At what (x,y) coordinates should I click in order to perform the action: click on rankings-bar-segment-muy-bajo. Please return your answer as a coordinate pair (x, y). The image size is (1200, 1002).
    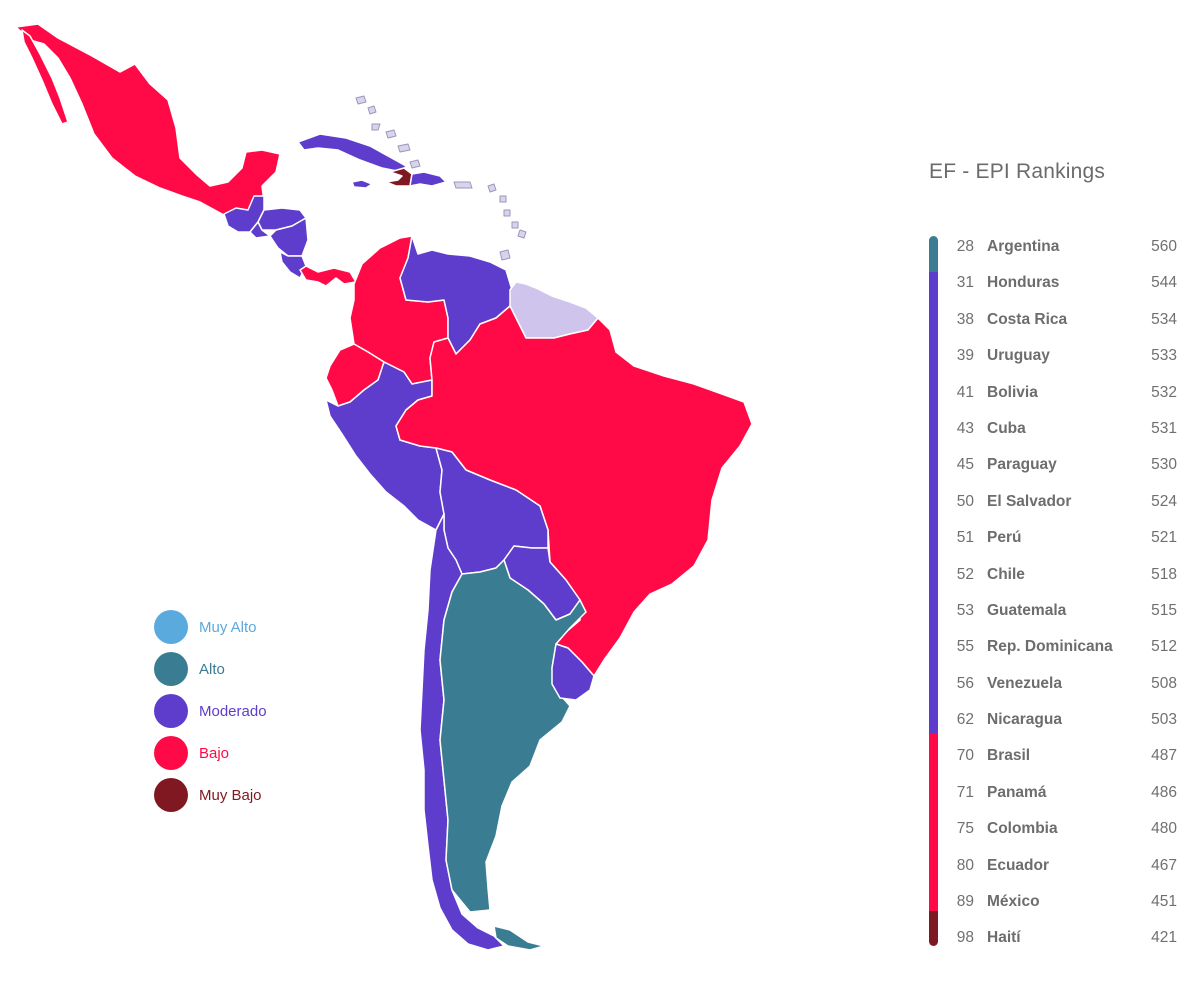
    Looking at the image, I should click on (933, 928).